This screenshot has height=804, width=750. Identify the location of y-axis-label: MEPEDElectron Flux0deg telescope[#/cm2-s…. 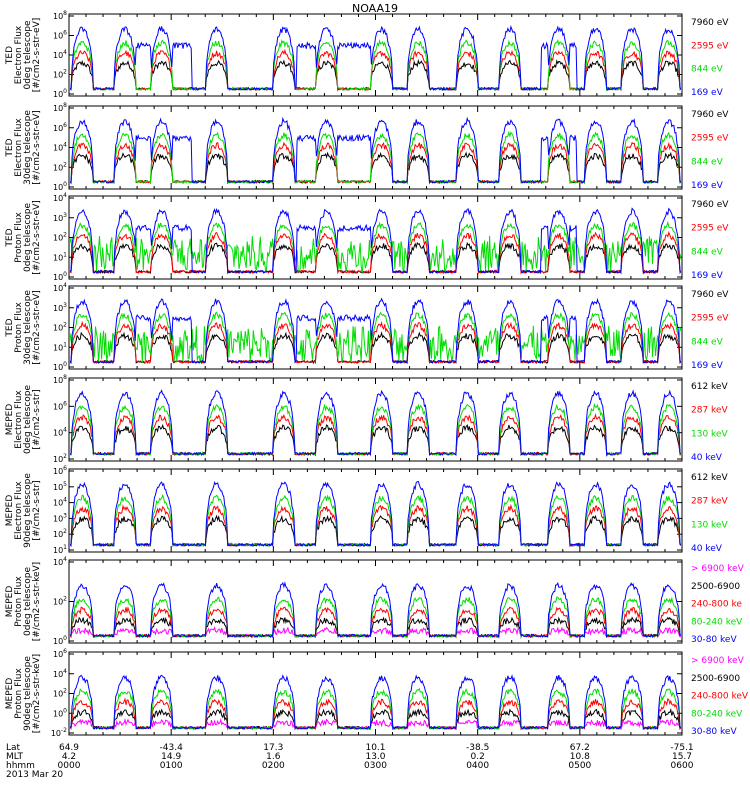
(23, 420).